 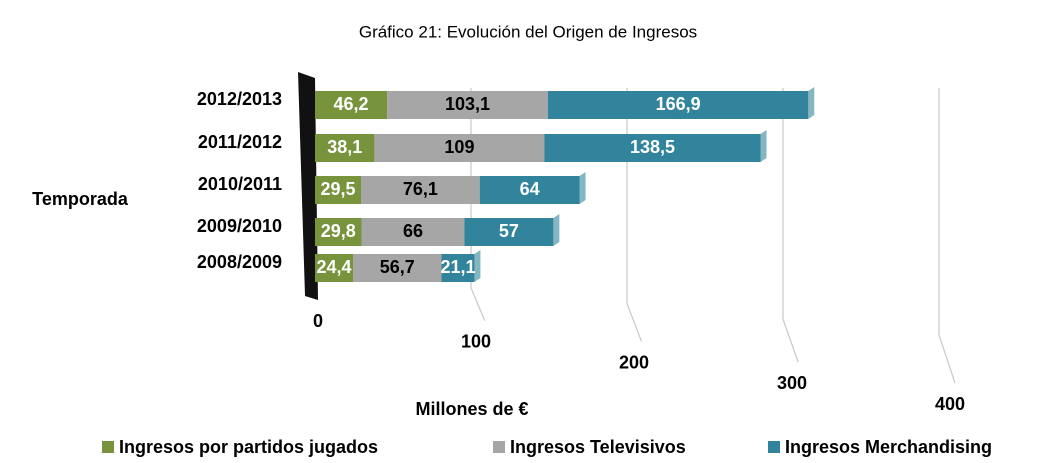 What do you see at coordinates (308, 186) in the screenshot?
I see `back-wall` at bounding box center [308, 186].